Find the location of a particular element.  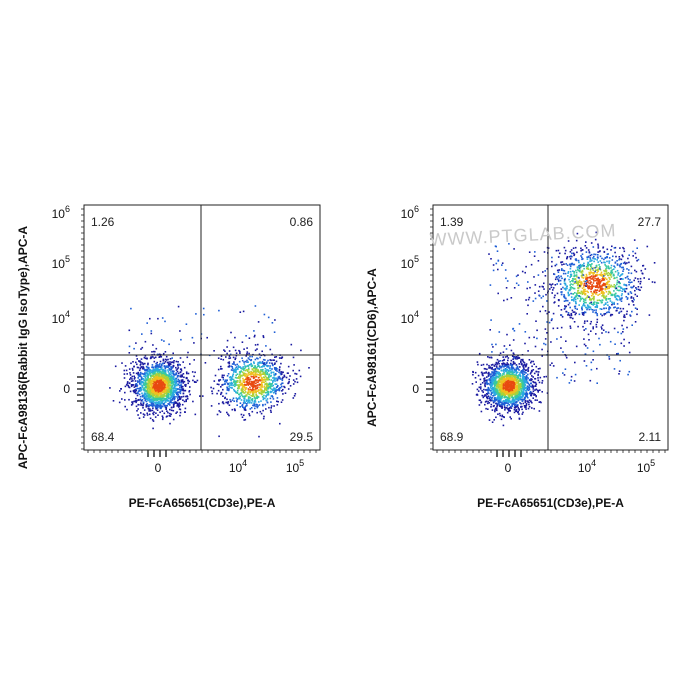

plot-frame is located at coordinates (550, 327).